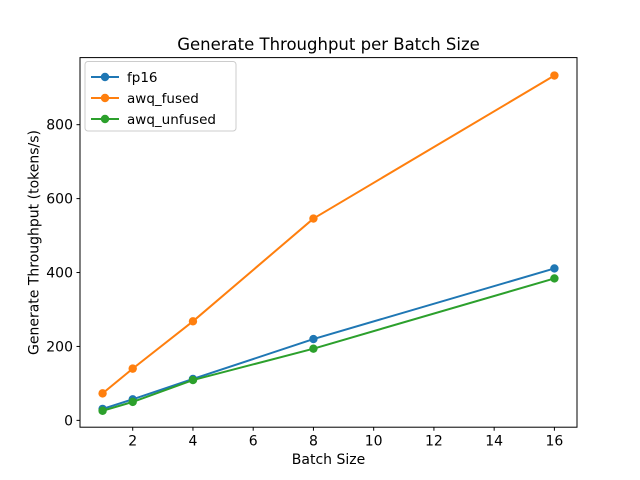 The width and height of the screenshot is (640, 480). I want to click on legend-entry-awq_fused: awq_fused, so click(145, 99).